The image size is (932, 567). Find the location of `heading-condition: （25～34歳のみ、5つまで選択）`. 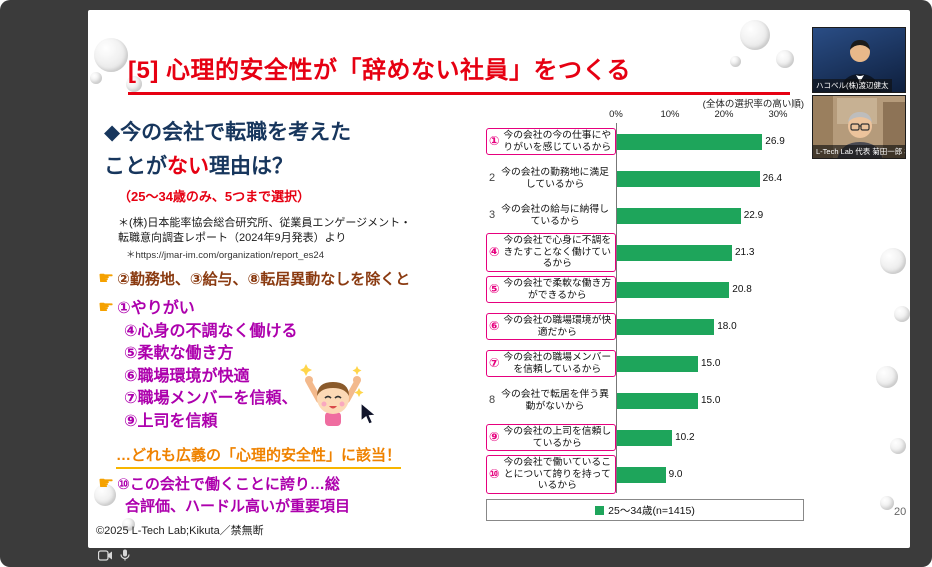

heading-condition: （25～34歳のみ、5つまで選択） is located at coordinates (214, 196).